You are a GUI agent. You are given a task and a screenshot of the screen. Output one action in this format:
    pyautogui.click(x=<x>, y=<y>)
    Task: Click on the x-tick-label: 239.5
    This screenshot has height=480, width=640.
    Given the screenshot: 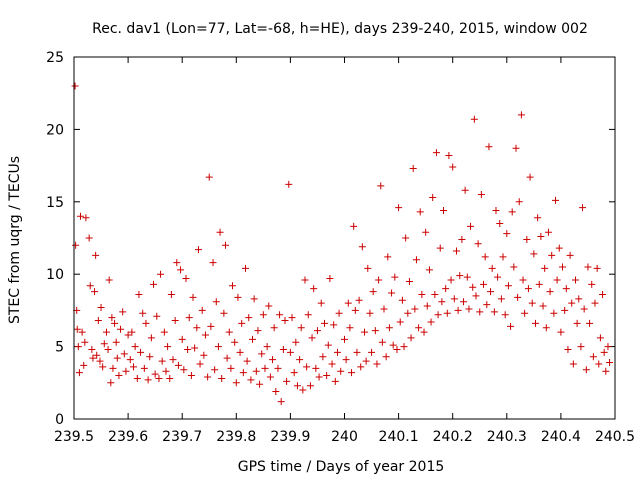 What is the action you would take?
    pyautogui.click(x=74, y=437)
    